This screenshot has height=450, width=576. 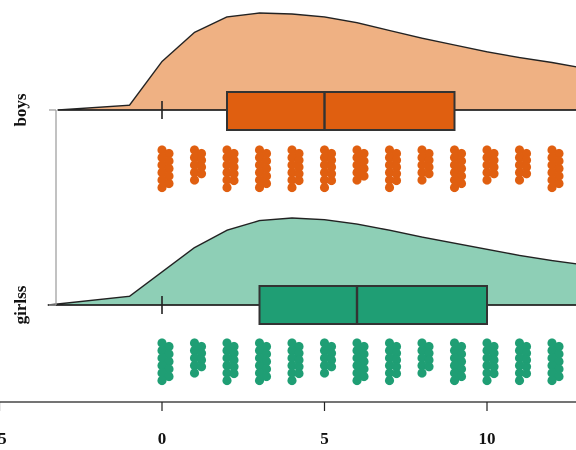 What do you see at coordinates (324, 438) in the screenshot?
I see `x-tick-label: 5` at bounding box center [324, 438].